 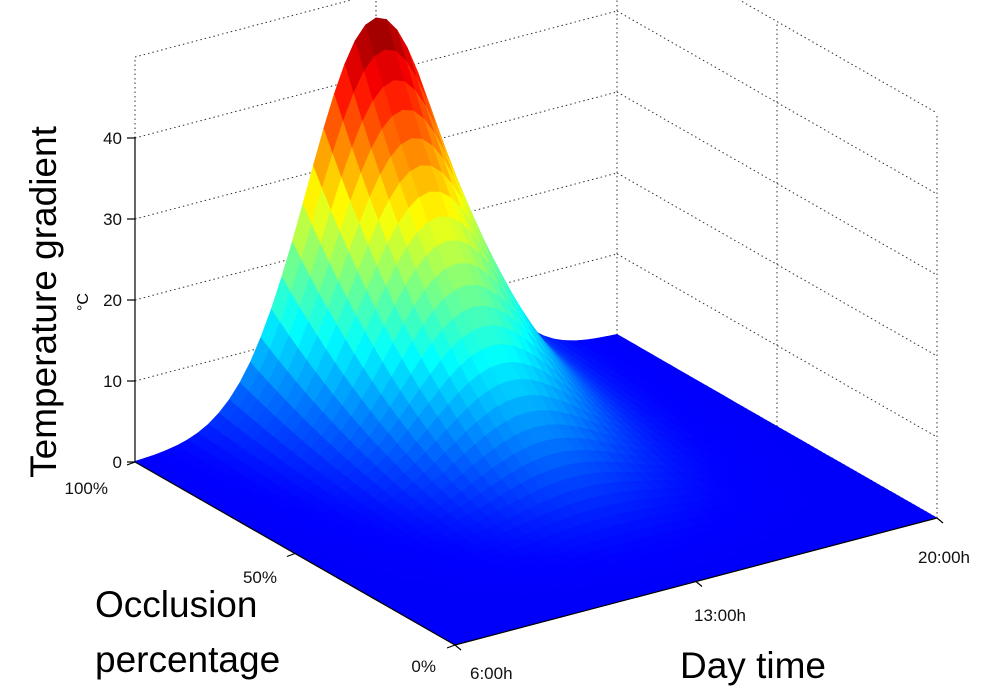 I want to click on y-tick-label: 100%, so click(x=86, y=488).